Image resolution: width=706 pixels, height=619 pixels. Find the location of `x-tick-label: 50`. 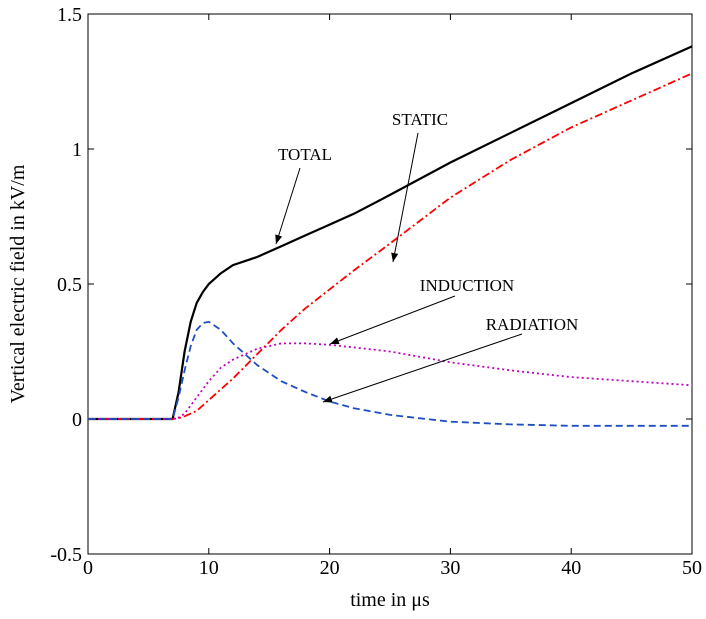

x-tick-label: 50 is located at coordinates (692, 568).